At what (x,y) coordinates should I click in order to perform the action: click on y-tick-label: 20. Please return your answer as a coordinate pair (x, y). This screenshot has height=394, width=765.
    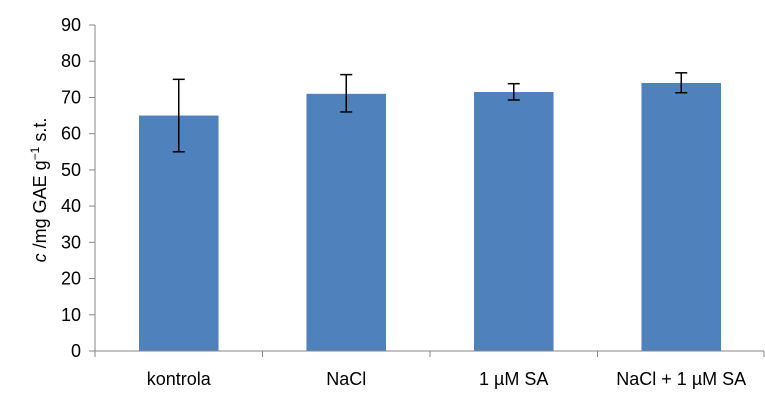
    Looking at the image, I should click on (71, 279).